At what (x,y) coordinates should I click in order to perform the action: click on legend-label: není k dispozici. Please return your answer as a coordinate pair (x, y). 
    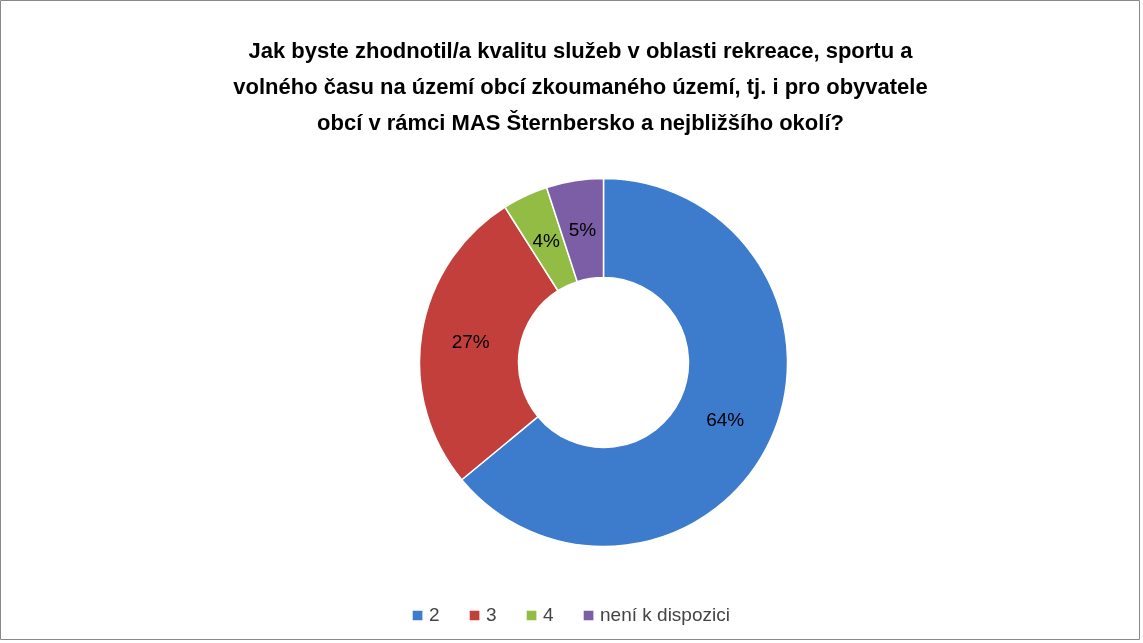
    Looking at the image, I should click on (665, 615).